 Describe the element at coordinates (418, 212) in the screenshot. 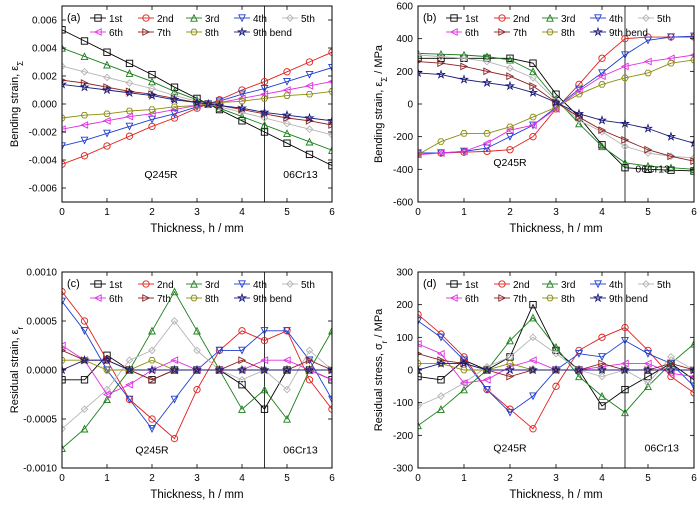

I see `x-tick-label: 0` at that location.